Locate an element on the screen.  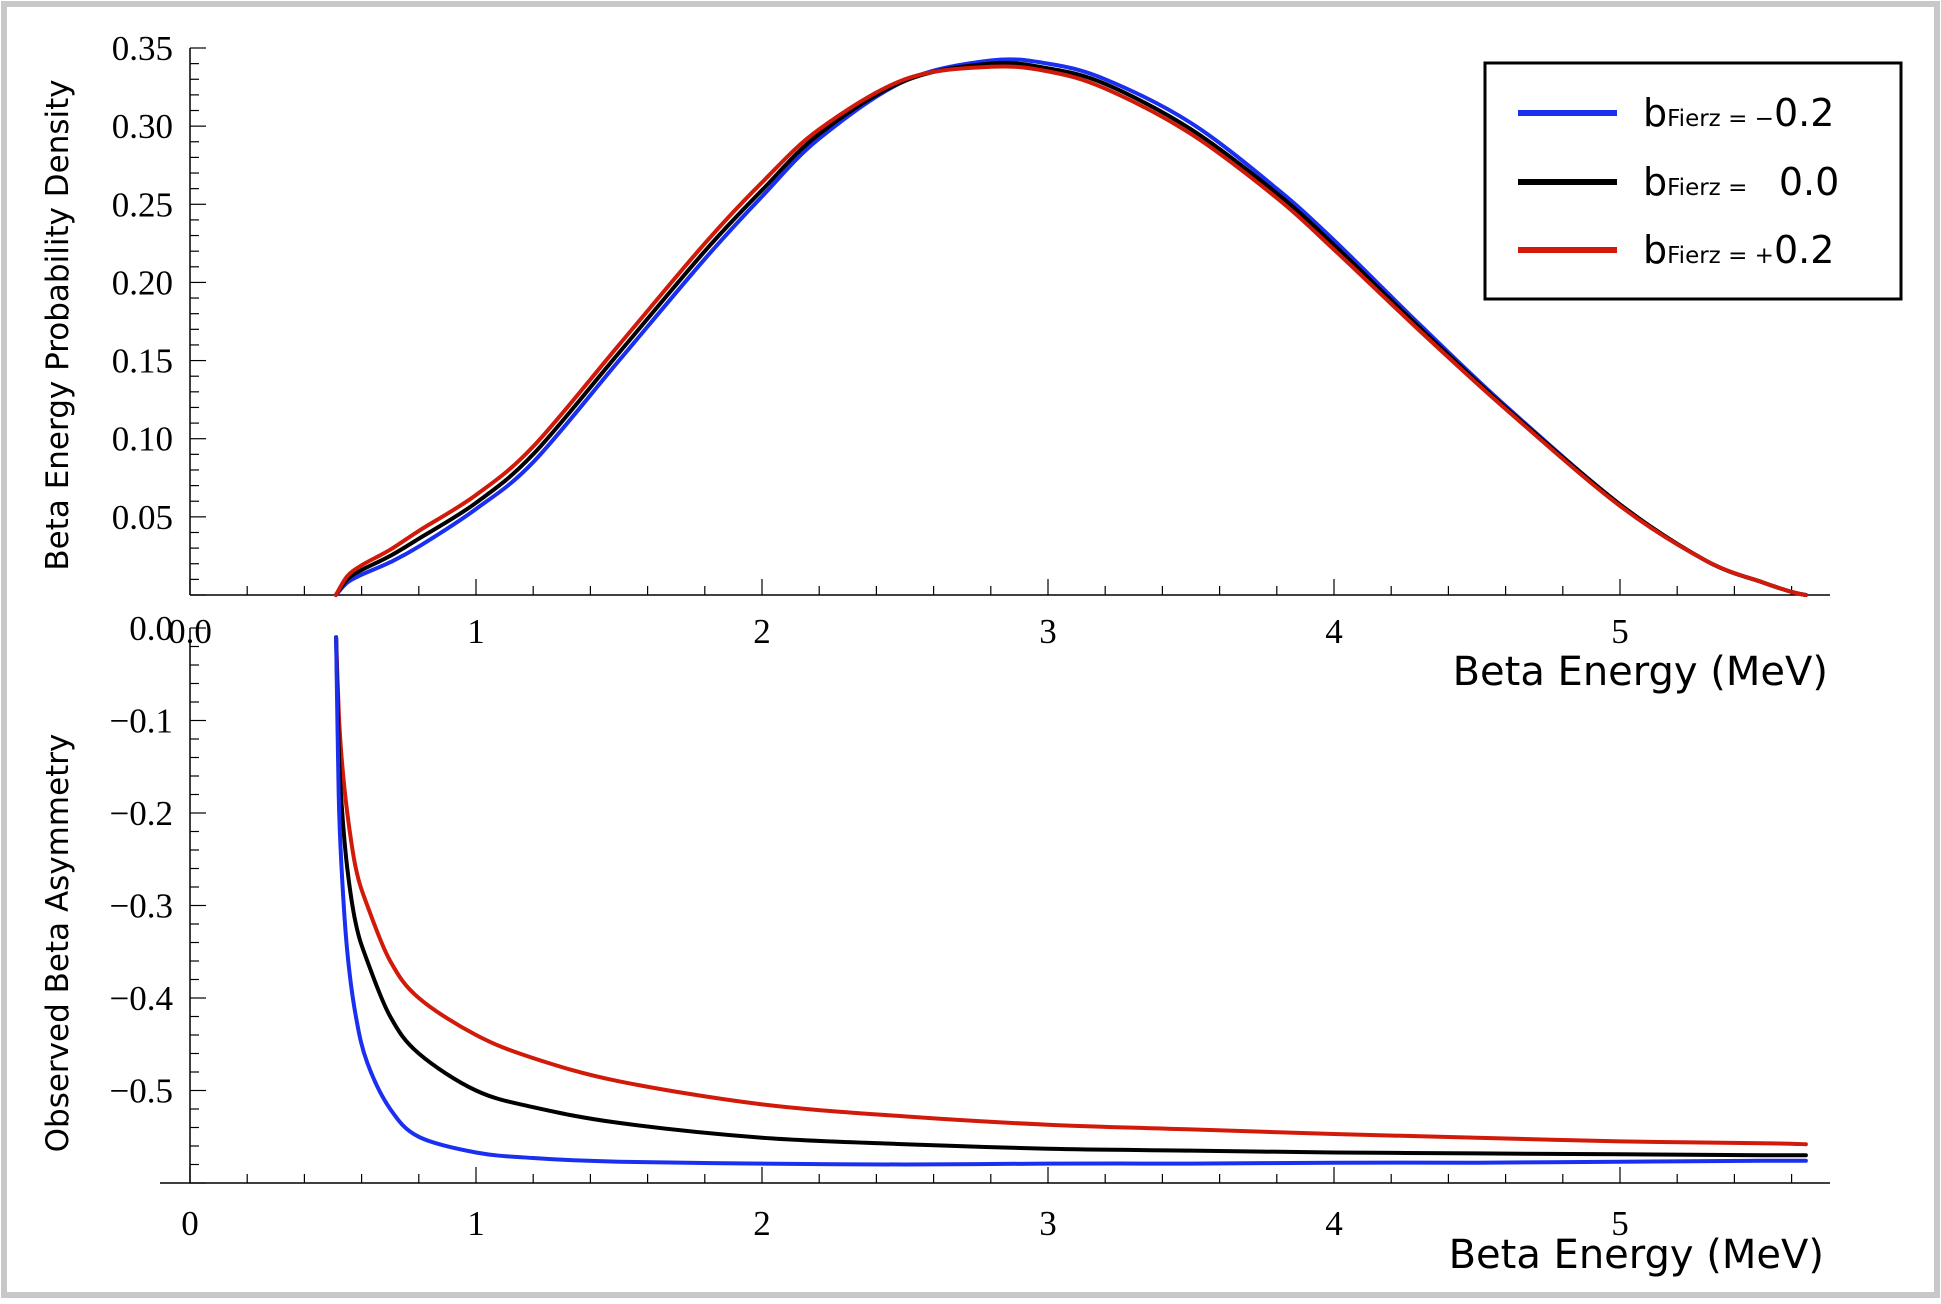
legend: bFierz = −0.2 bFierz = 0.0 bFierz = +0.2 is located at coordinates (1693, 181).